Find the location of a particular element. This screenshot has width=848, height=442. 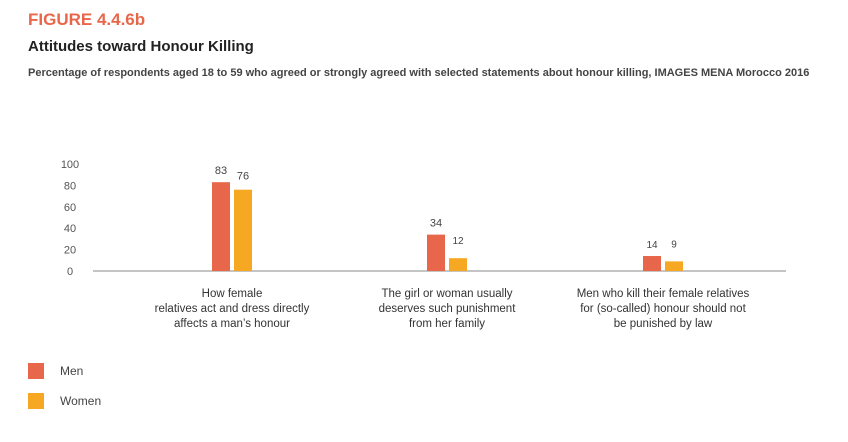

category-label-line: from her family is located at coordinates (447, 324).